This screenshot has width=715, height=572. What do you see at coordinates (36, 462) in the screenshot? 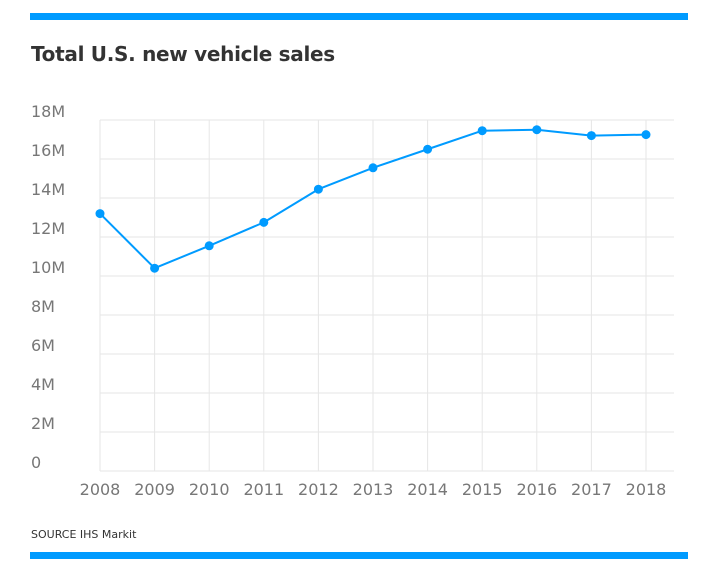
I see `y-tick-label: 0` at bounding box center [36, 462].